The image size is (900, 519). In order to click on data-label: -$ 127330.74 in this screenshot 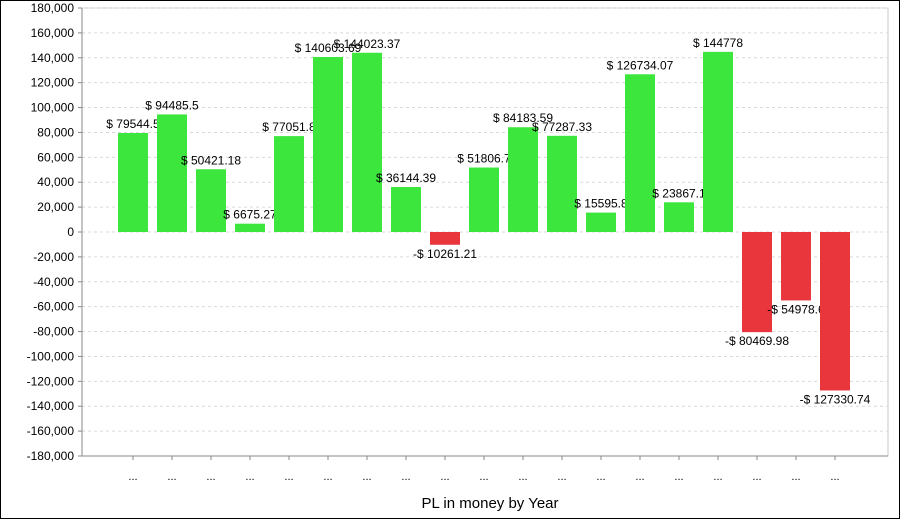, I will do `click(835, 399)`.